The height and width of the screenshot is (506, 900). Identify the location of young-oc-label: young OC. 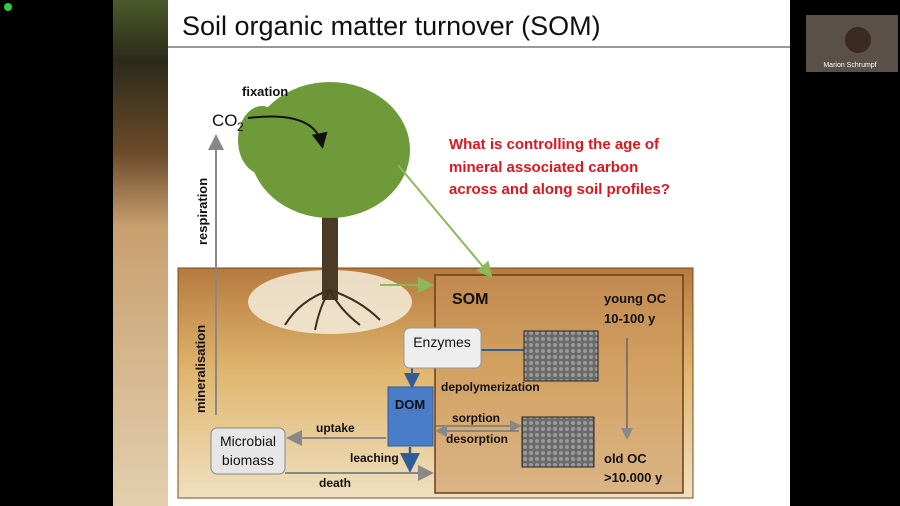
(635, 298).